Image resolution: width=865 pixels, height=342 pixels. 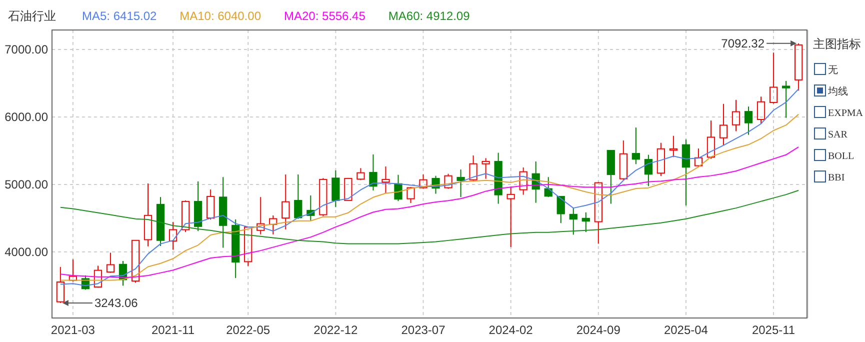 What do you see at coordinates (248, 330) in the screenshot?
I see `x-tick-label: 2022-05` at bounding box center [248, 330].